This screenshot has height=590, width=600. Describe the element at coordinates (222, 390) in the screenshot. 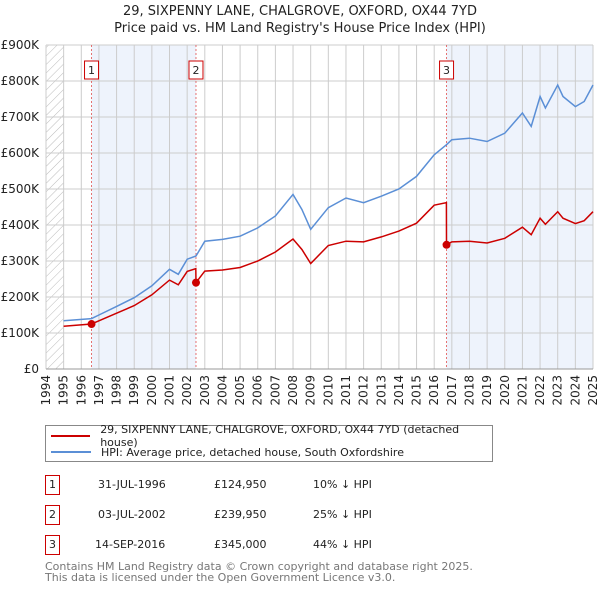

I see `x-tick-label: 2004` at that location.